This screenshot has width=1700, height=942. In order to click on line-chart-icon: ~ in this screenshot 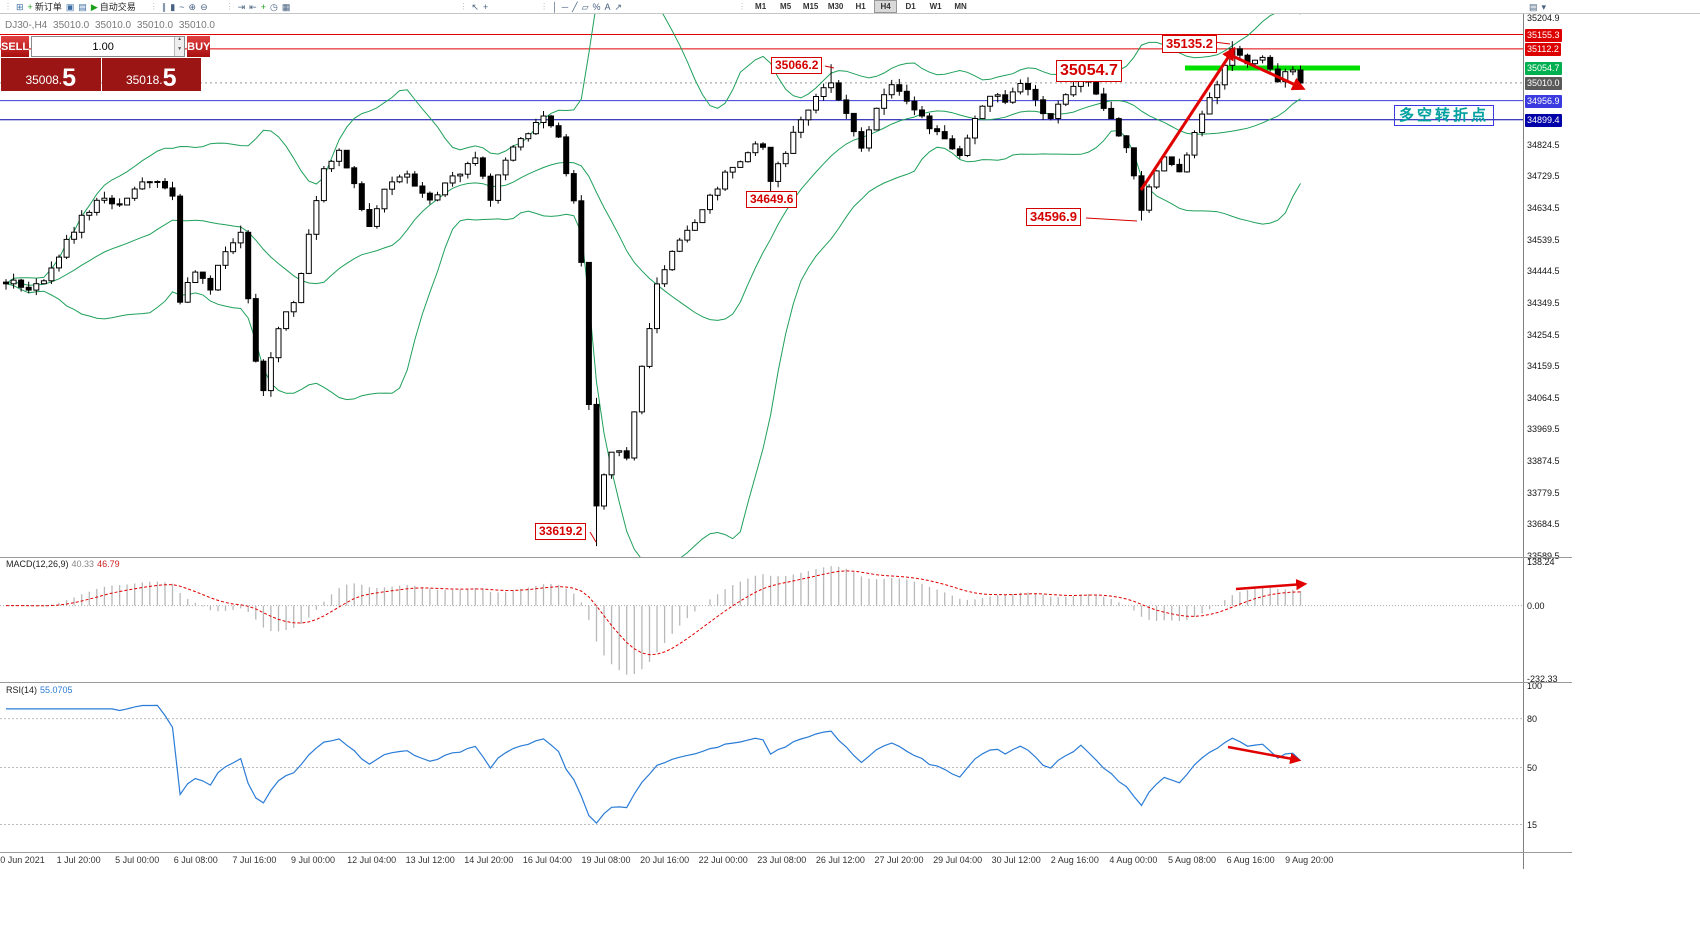, I will do `click(181, 7)`.